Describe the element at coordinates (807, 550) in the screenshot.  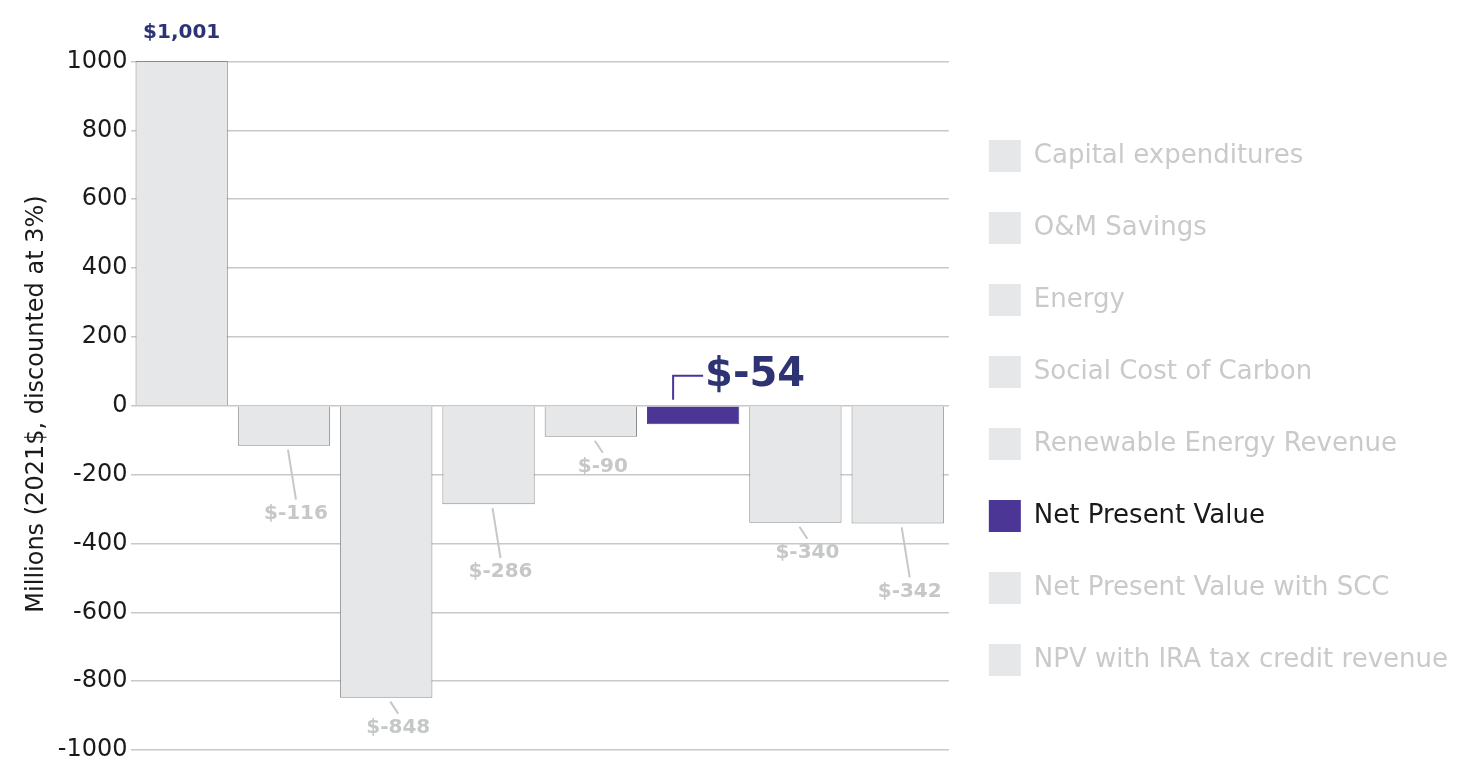
I see `data-label: $-340` at that location.